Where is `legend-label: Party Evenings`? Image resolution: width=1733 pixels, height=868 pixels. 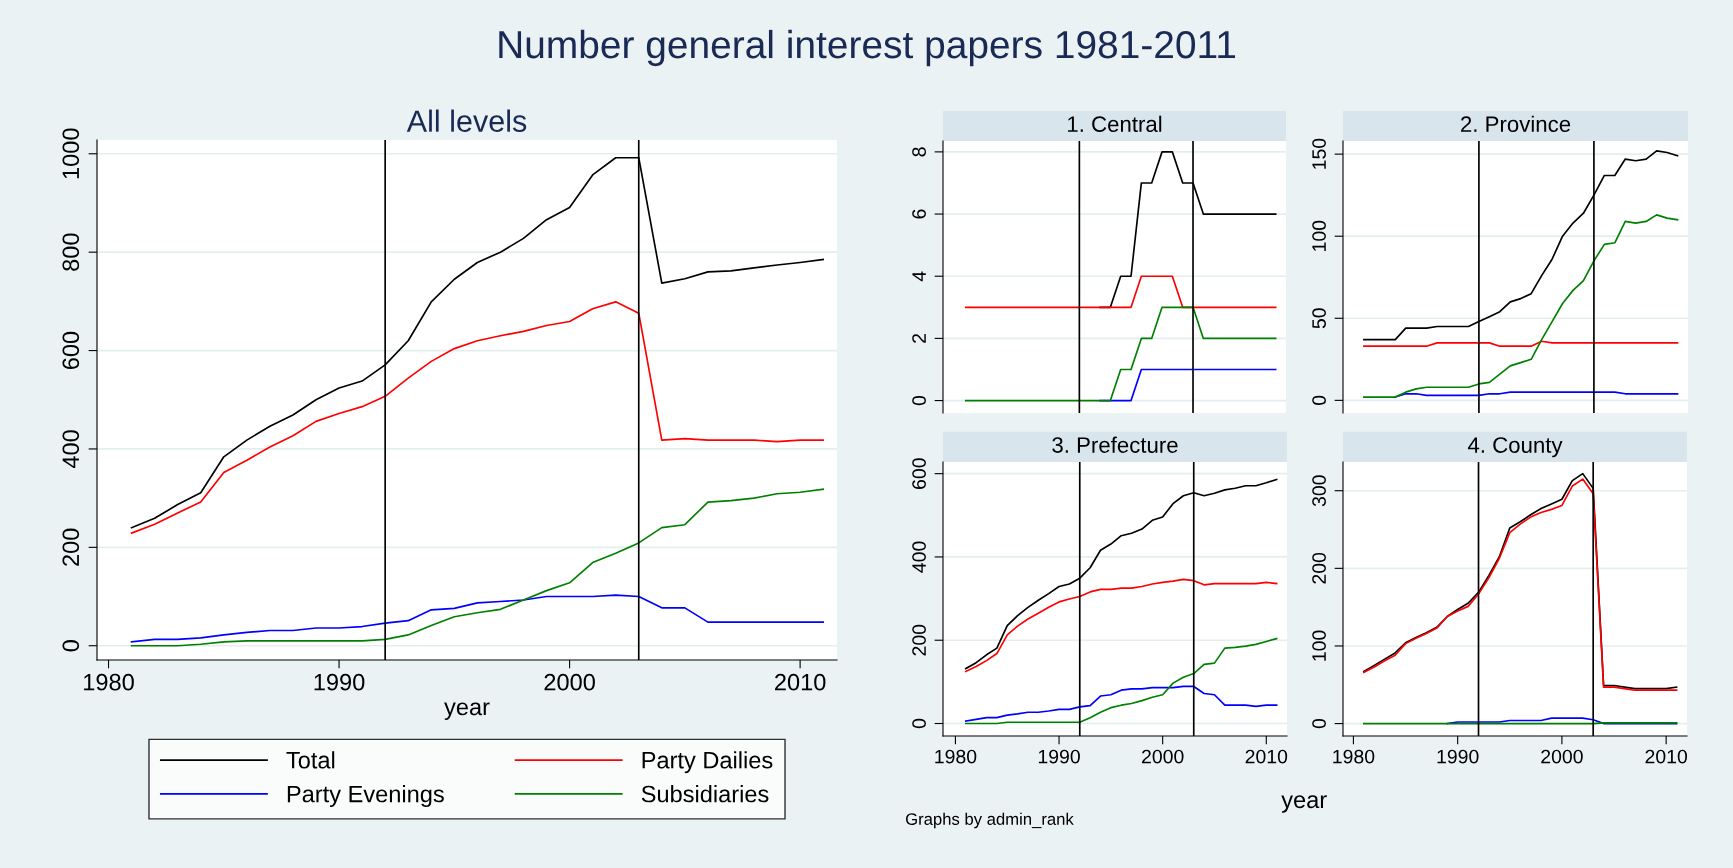 legend-label: Party Evenings is located at coordinates (365, 796).